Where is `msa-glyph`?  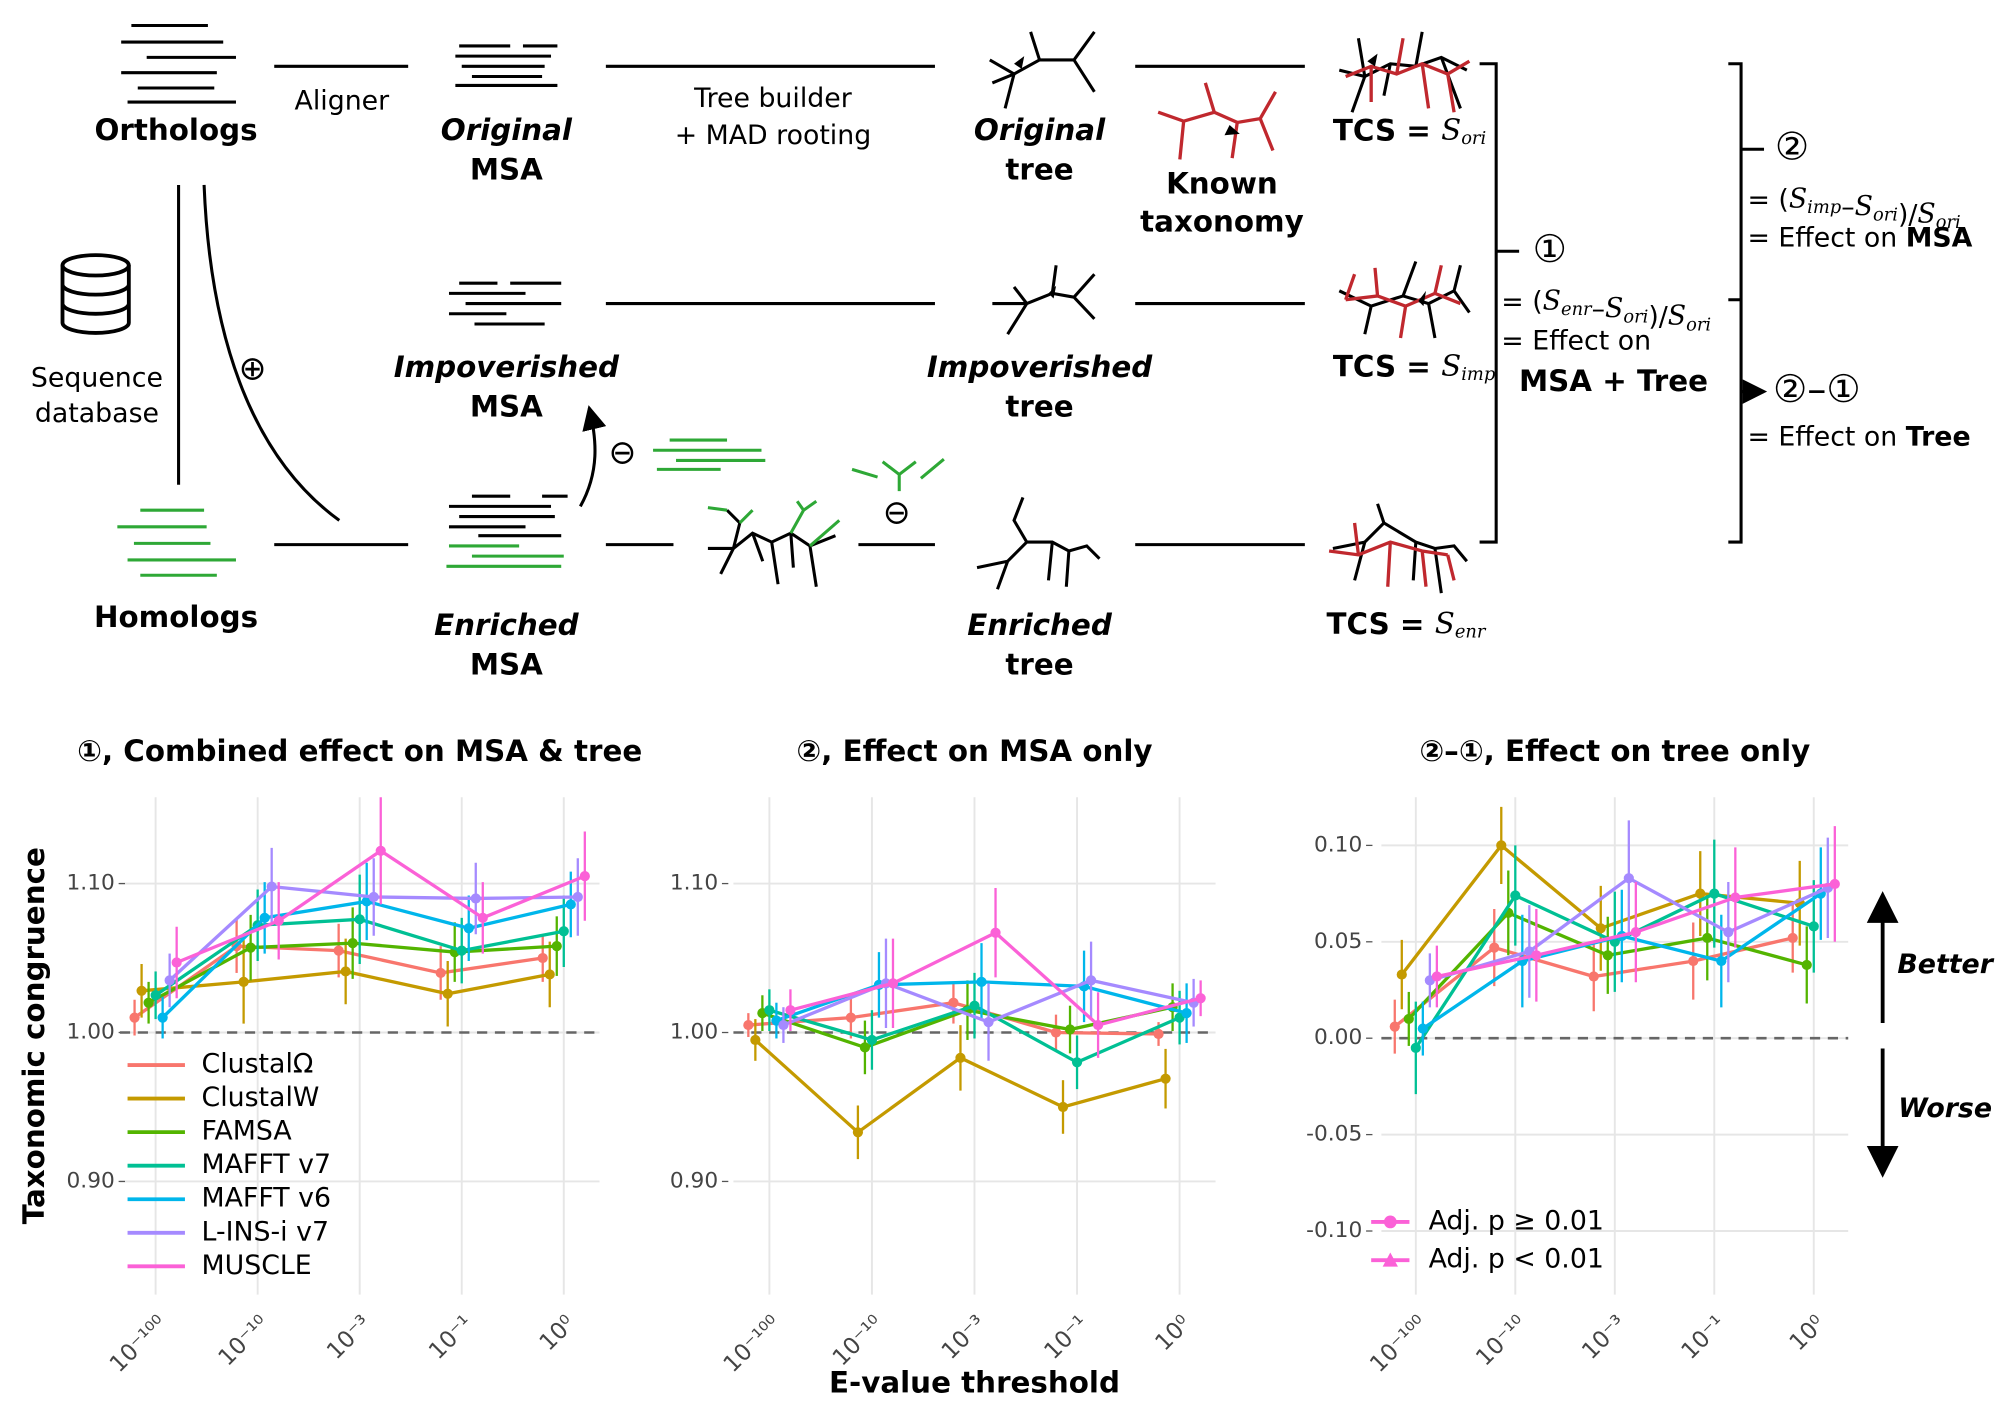
msa-glyph is located at coordinates (506, 65).